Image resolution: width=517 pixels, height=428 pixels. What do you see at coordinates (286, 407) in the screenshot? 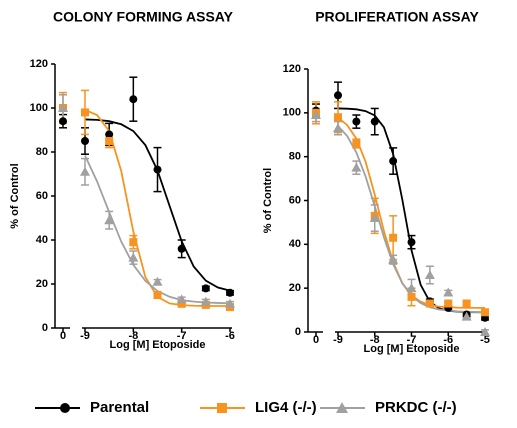
I see `legend-label: LIG4 (-/-)` at bounding box center [286, 407].